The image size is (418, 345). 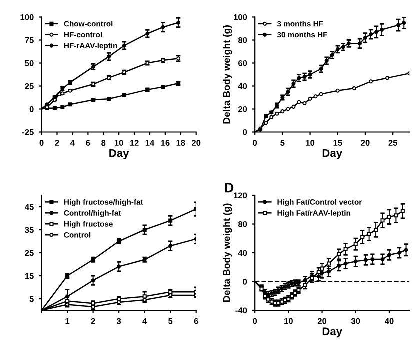 I want to click on x-tick-label: 15, so click(x=338, y=143).